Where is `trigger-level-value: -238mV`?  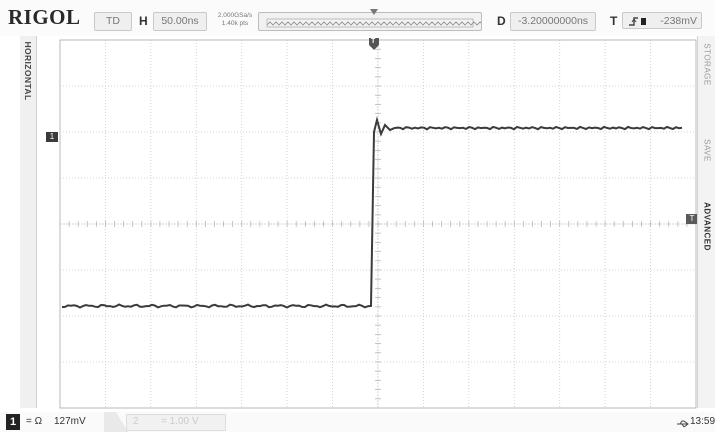
trigger-level-value: -238mV is located at coordinates (678, 21).